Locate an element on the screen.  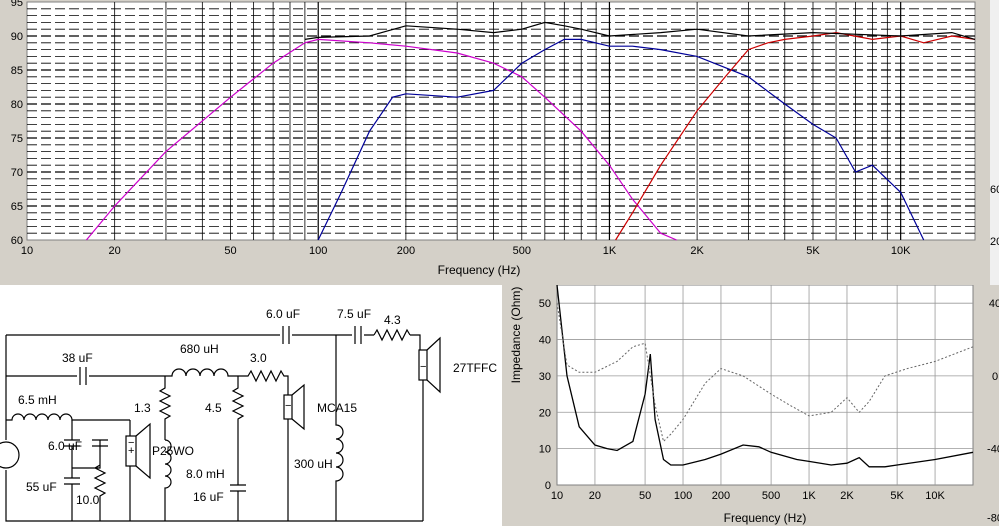
cap-16-symbol is located at coordinates (238, 502).